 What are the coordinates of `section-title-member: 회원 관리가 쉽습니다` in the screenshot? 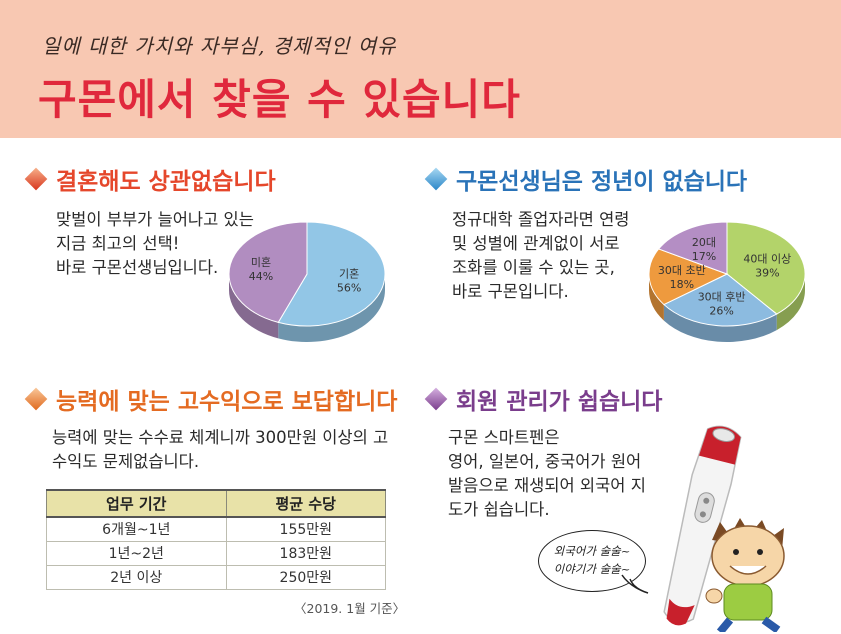 It's located at (543, 399).